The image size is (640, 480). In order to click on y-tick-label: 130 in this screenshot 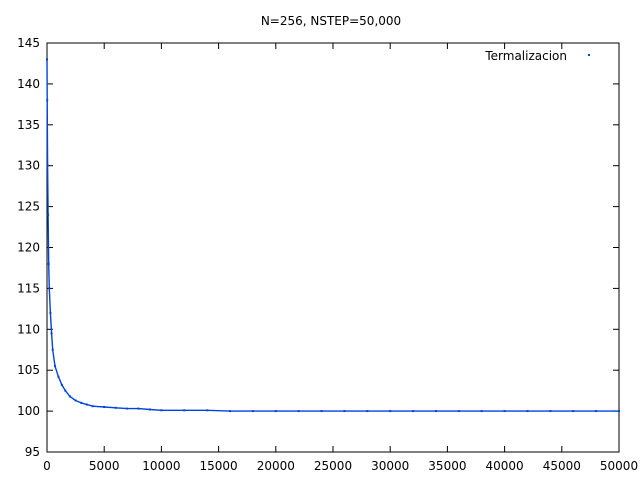, I will do `click(28, 166)`.